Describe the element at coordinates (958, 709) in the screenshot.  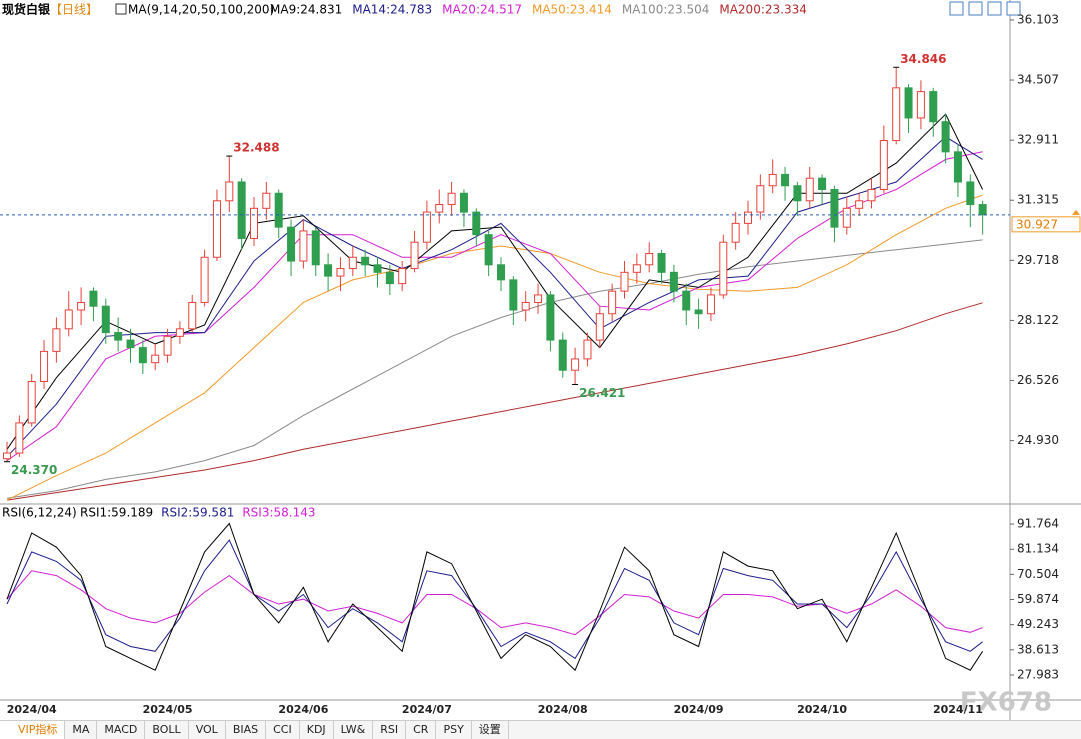
I see `x-tick-label: 2024/11` at that location.